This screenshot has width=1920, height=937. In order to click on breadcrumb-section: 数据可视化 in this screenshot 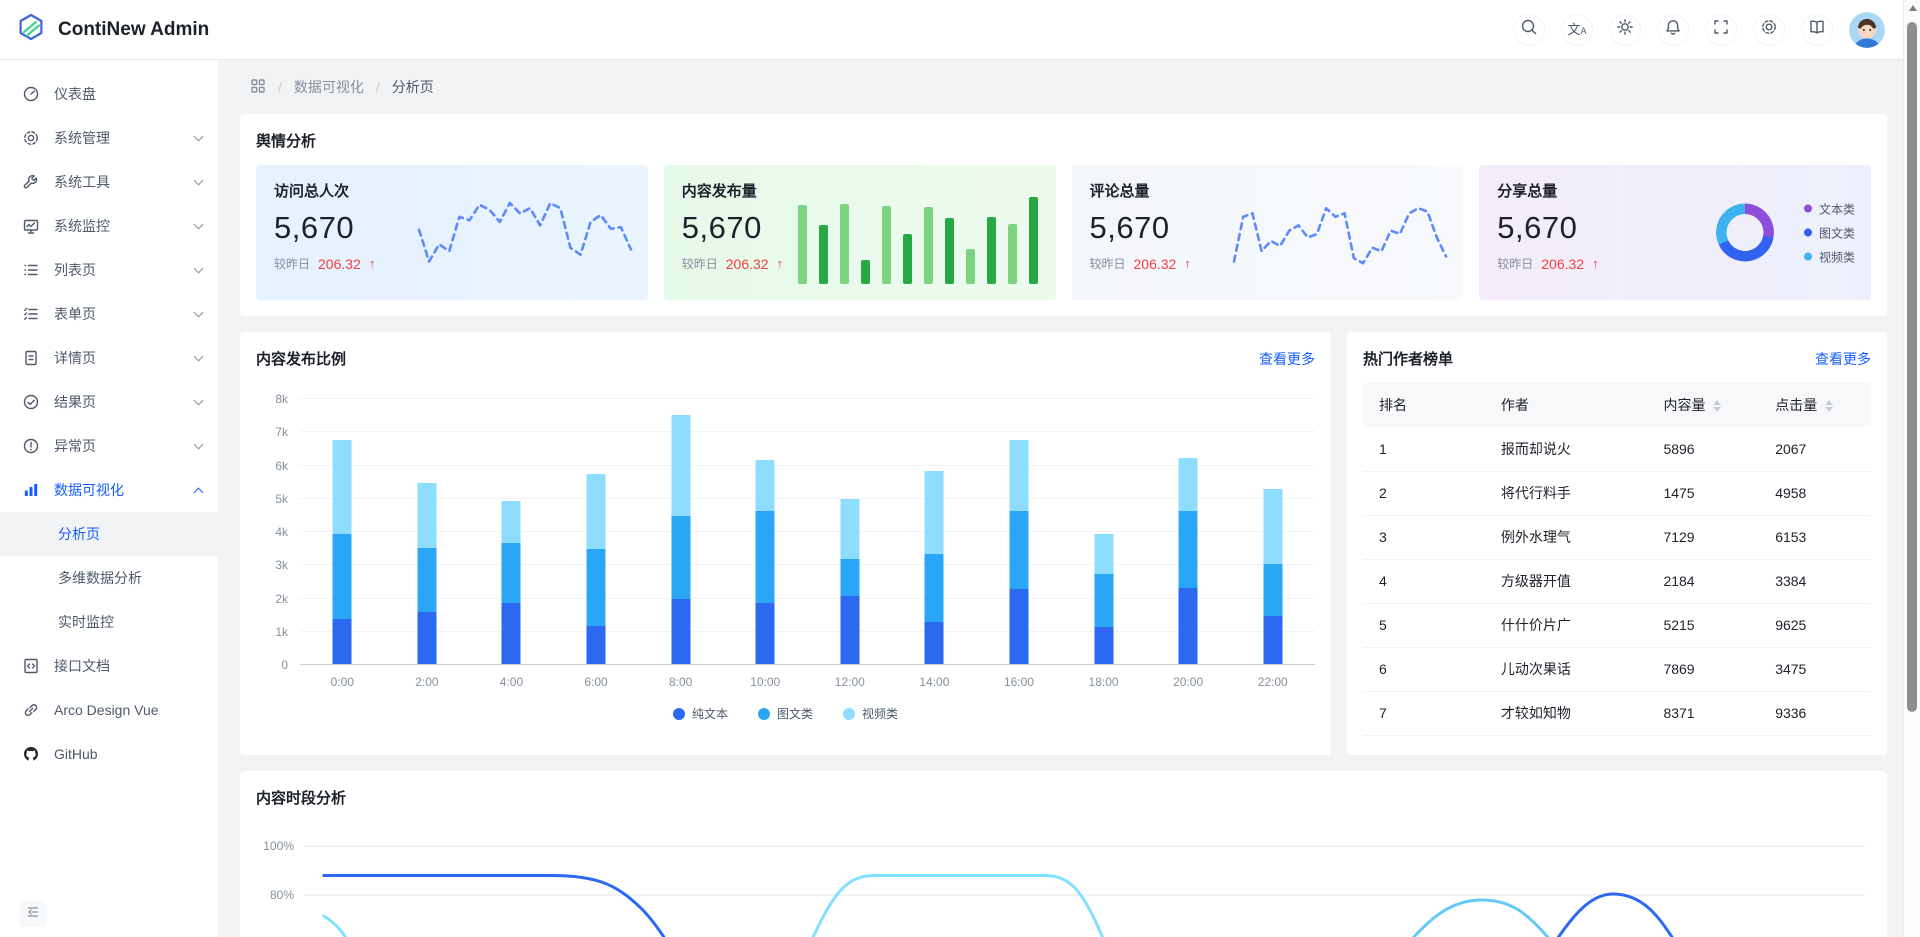, I will do `click(328, 87)`.